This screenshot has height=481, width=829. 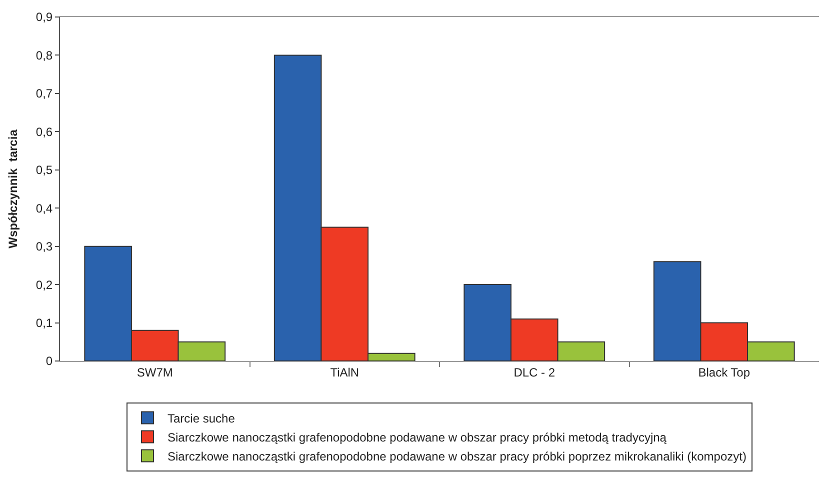 What do you see at coordinates (44, 131) in the screenshot?
I see `y-tick-label: 0,6` at bounding box center [44, 131].